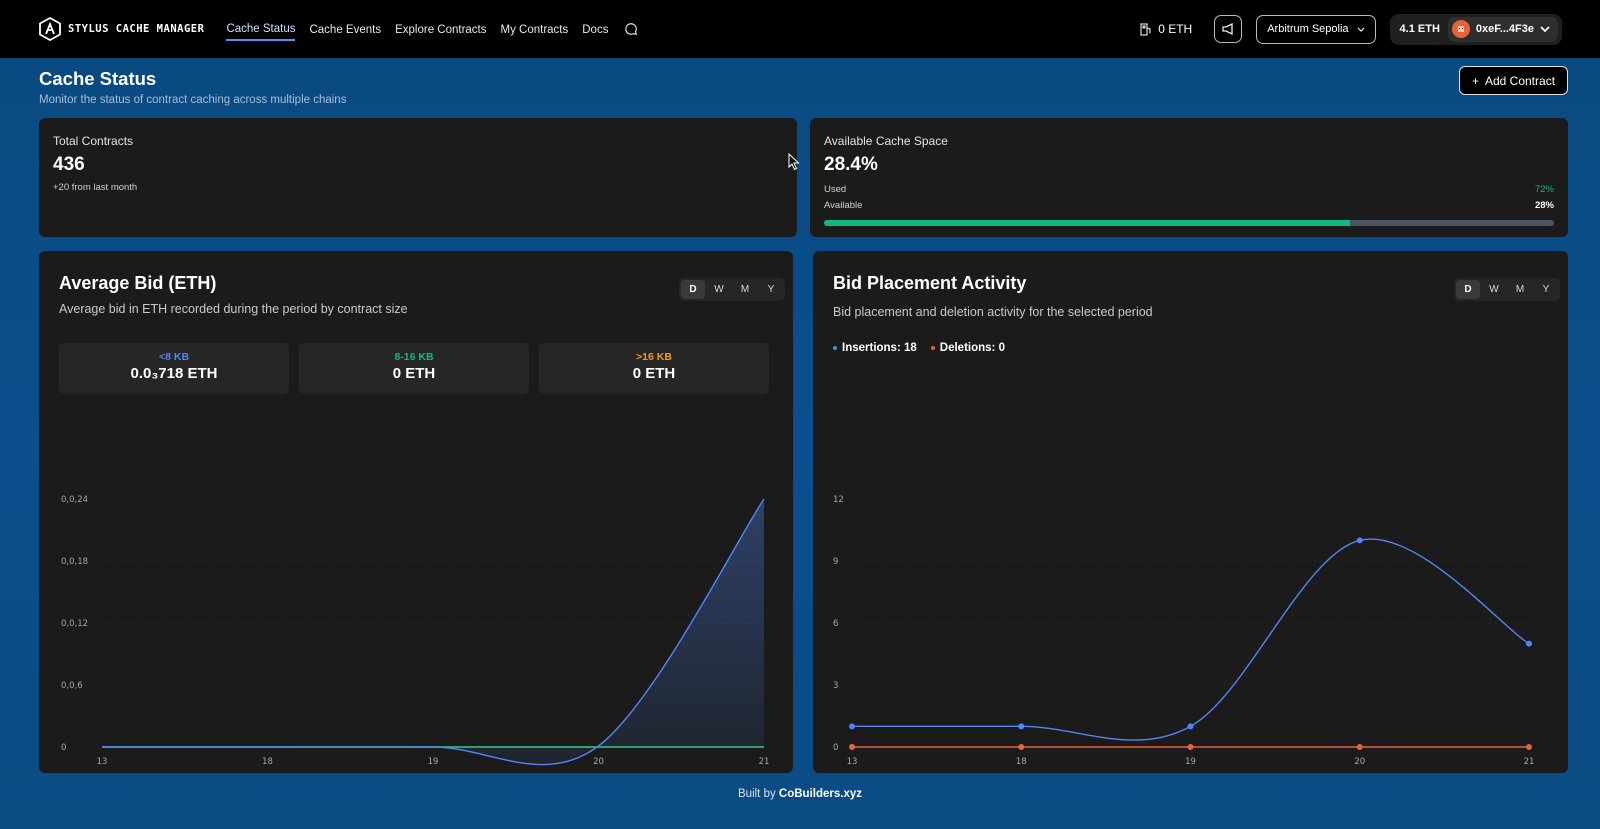 This screenshot has width=1600, height=829. What do you see at coordinates (1520, 80) in the screenshot?
I see `add-contract-label: Add Contract` at bounding box center [1520, 80].